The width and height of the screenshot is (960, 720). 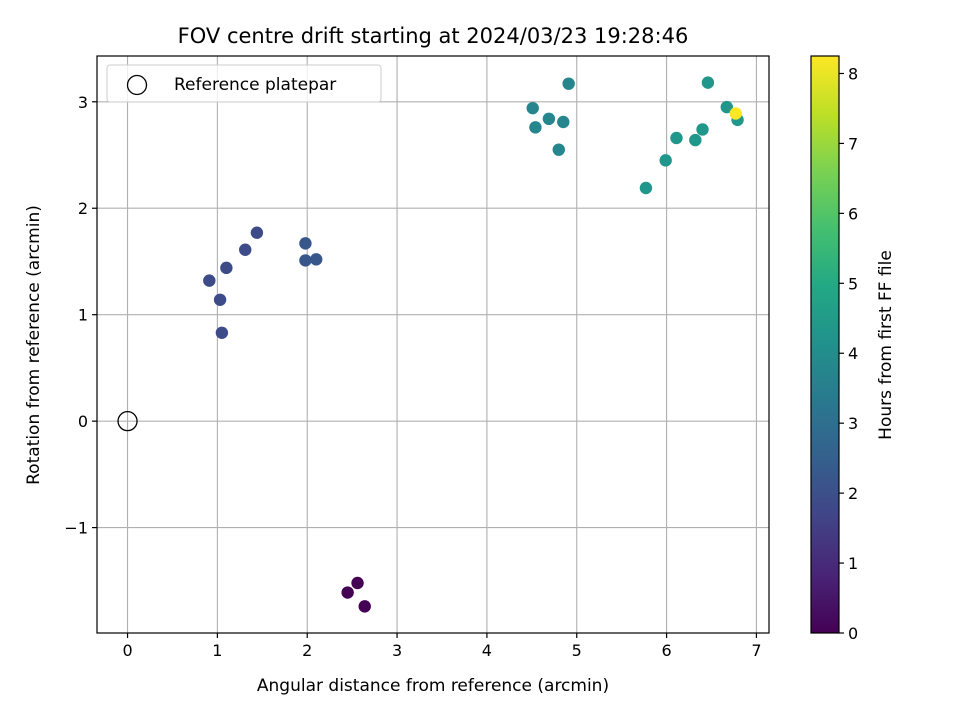 I want to click on x-tick-label: 1, so click(x=217, y=650).